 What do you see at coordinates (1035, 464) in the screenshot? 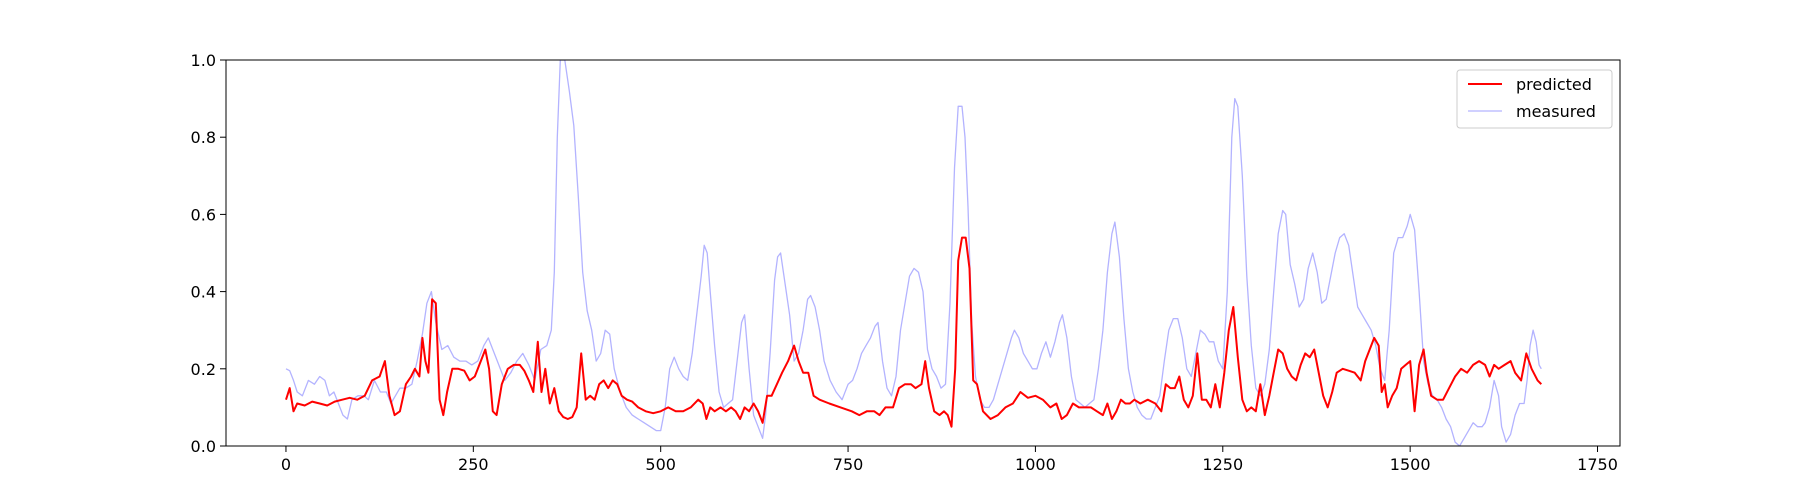
I see `x-tick-label: 1000` at bounding box center [1035, 464].